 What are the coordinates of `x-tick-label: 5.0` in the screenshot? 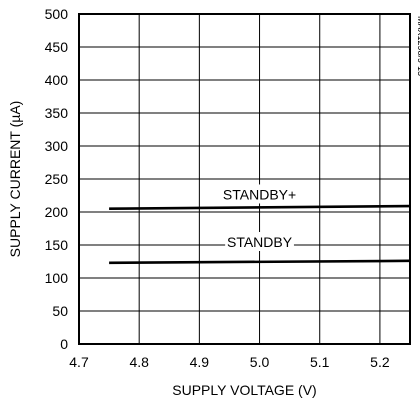 It's located at (260, 362).